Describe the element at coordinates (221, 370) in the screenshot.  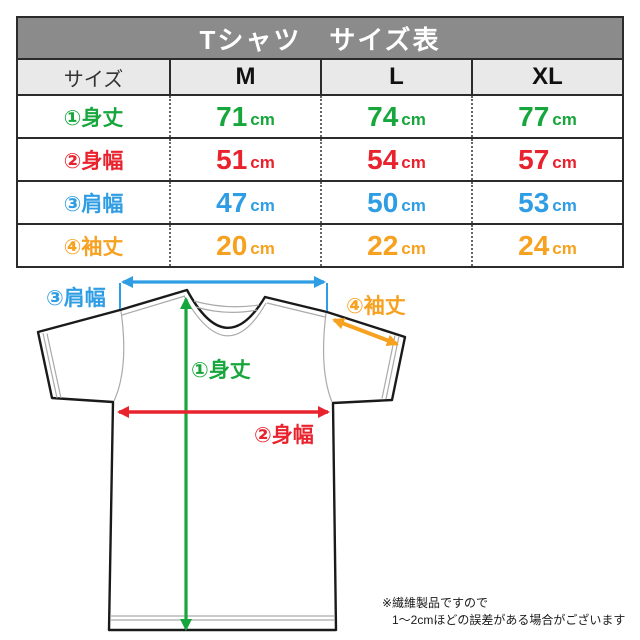
I see `diagram-label-body-length: ①身丈` at that location.